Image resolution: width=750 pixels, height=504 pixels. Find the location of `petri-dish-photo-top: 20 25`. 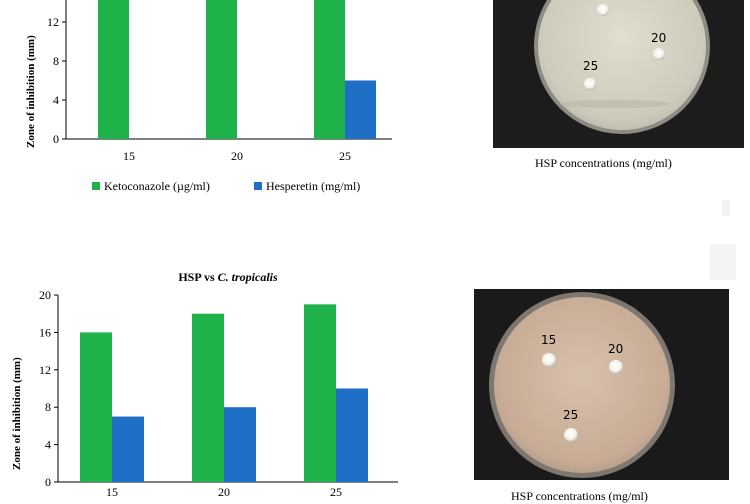

petri-dish-photo-top: 20 25 is located at coordinates (618, 74).